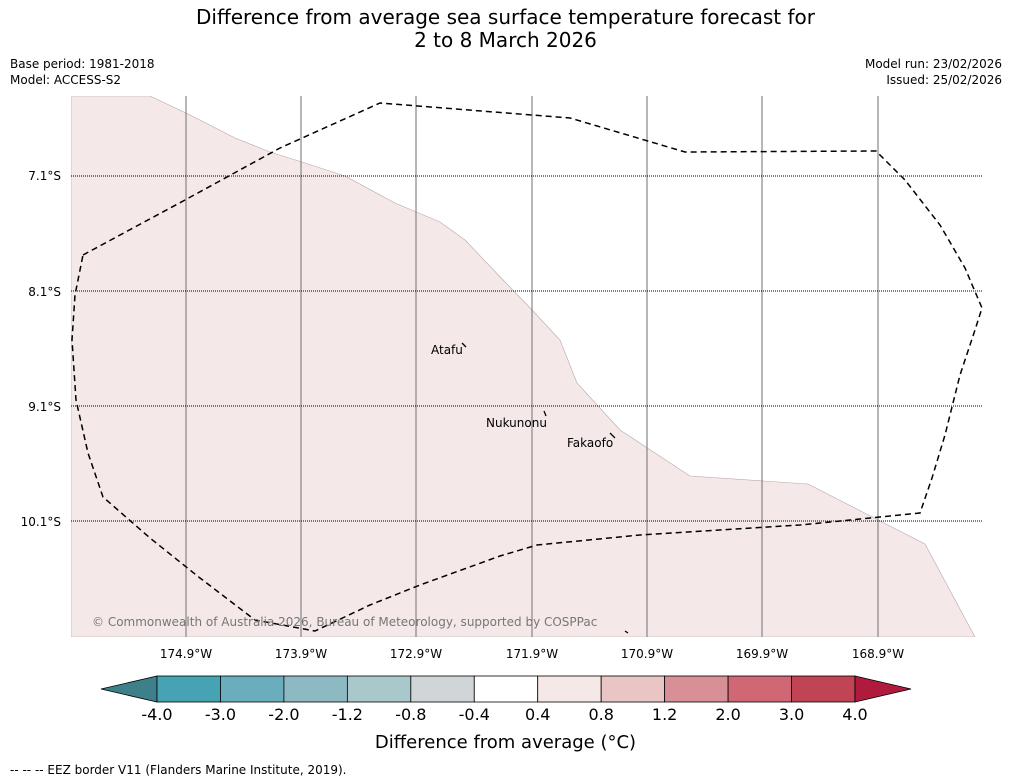 The image size is (1011, 781). I want to click on lat-label: 9.1°S, so click(44, 407).